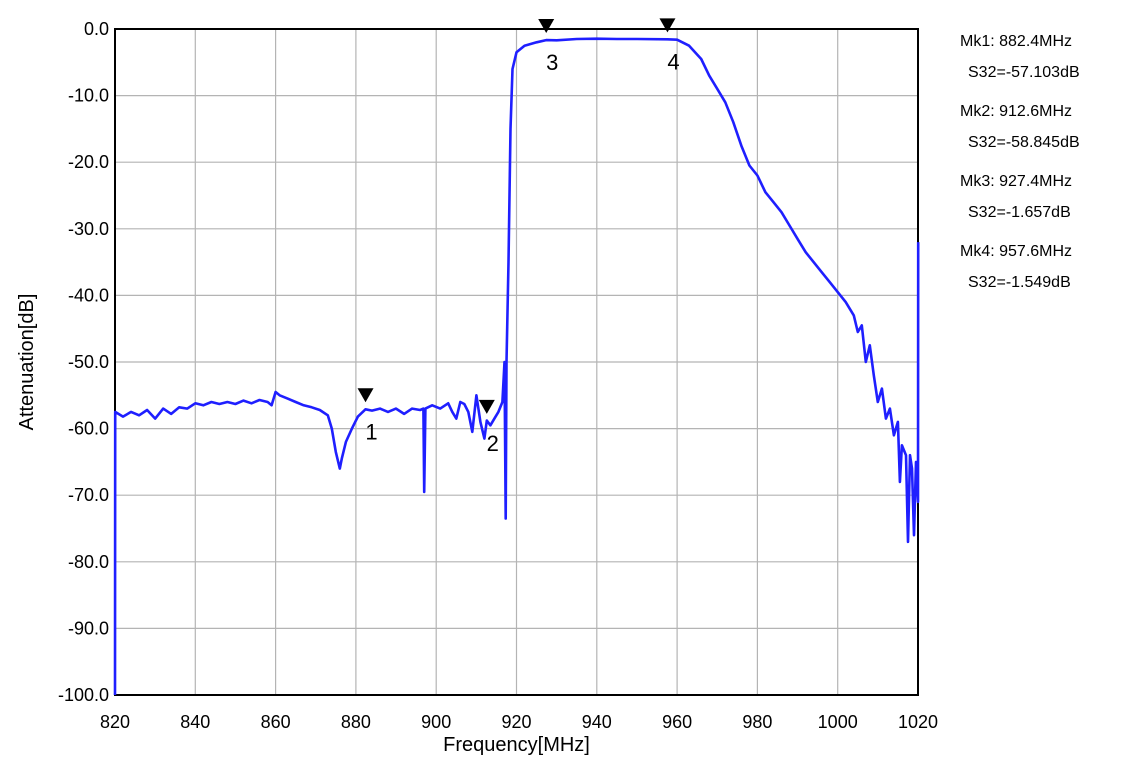  What do you see at coordinates (552, 62) in the screenshot?
I see `marker-label: 3` at bounding box center [552, 62].